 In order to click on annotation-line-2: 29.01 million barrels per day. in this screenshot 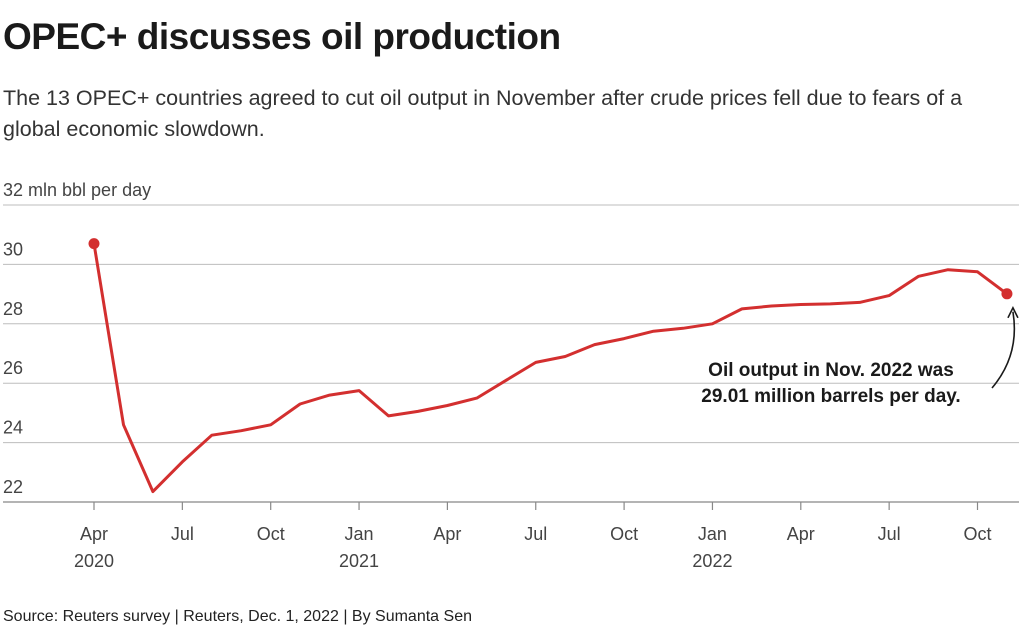, I will do `click(830, 396)`.